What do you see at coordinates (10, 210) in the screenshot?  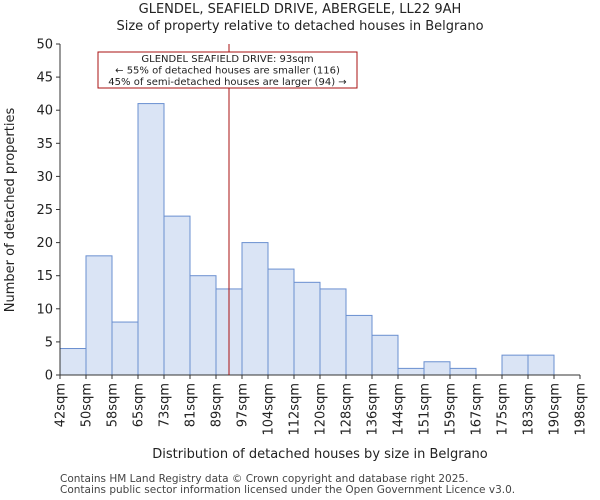 I see `y-axis-label: Number of detached properties` at bounding box center [10, 210].